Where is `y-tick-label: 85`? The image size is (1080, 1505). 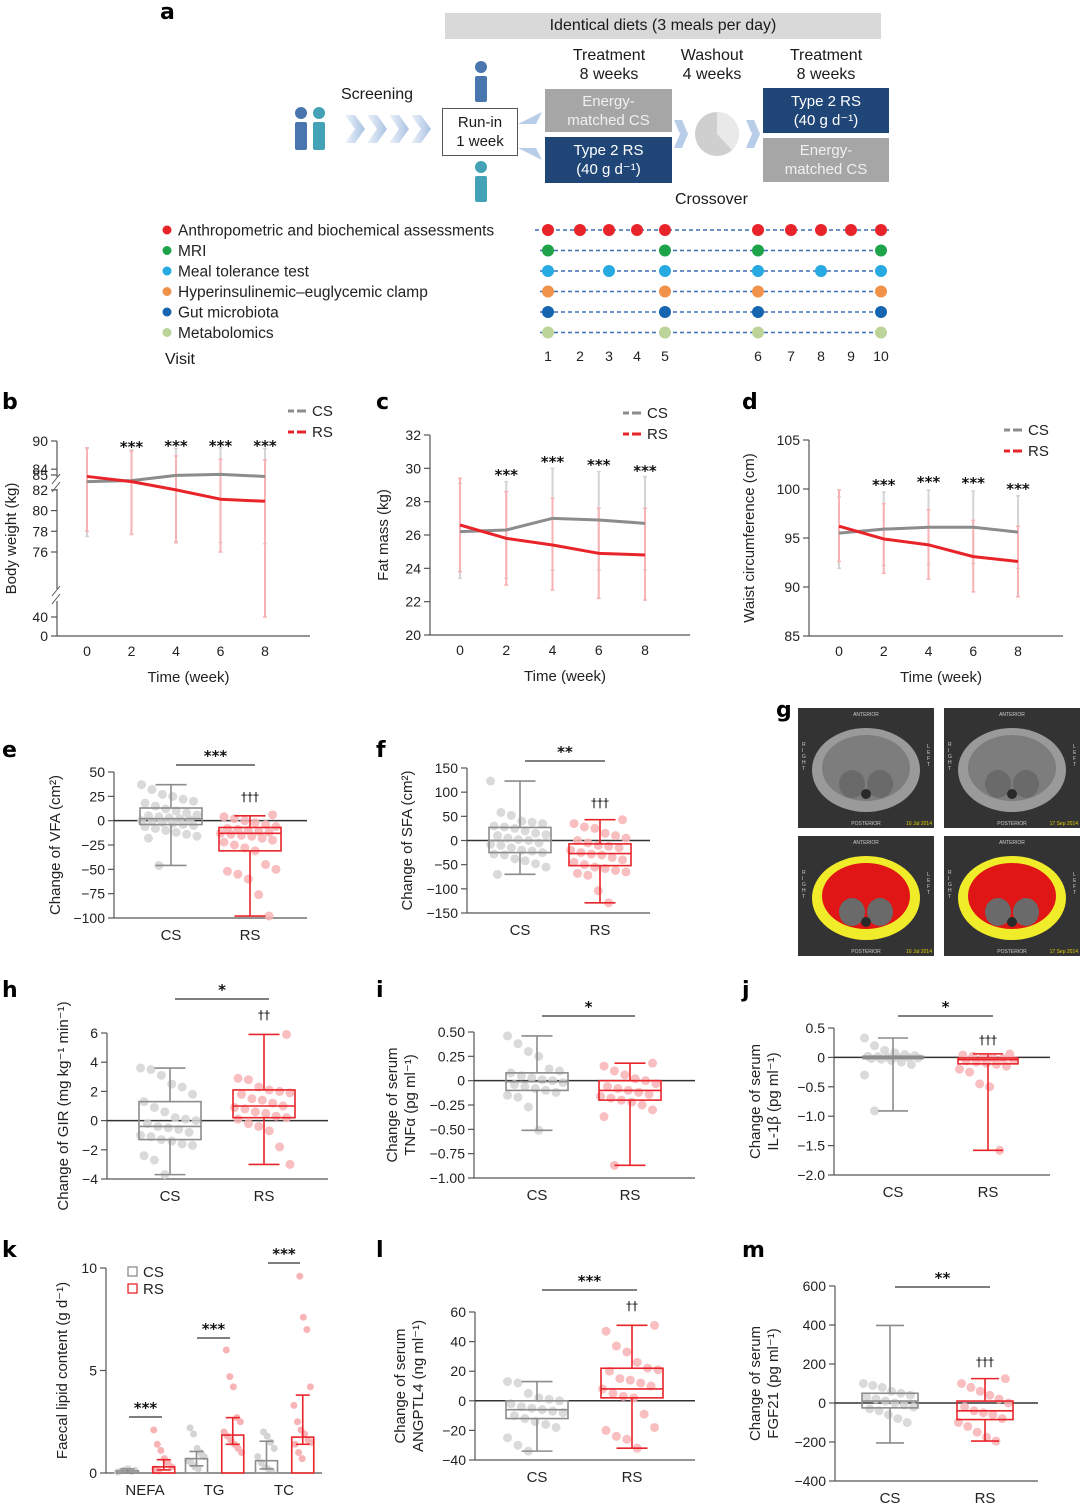
y-tick-label: 85 is located at coordinates (792, 636).